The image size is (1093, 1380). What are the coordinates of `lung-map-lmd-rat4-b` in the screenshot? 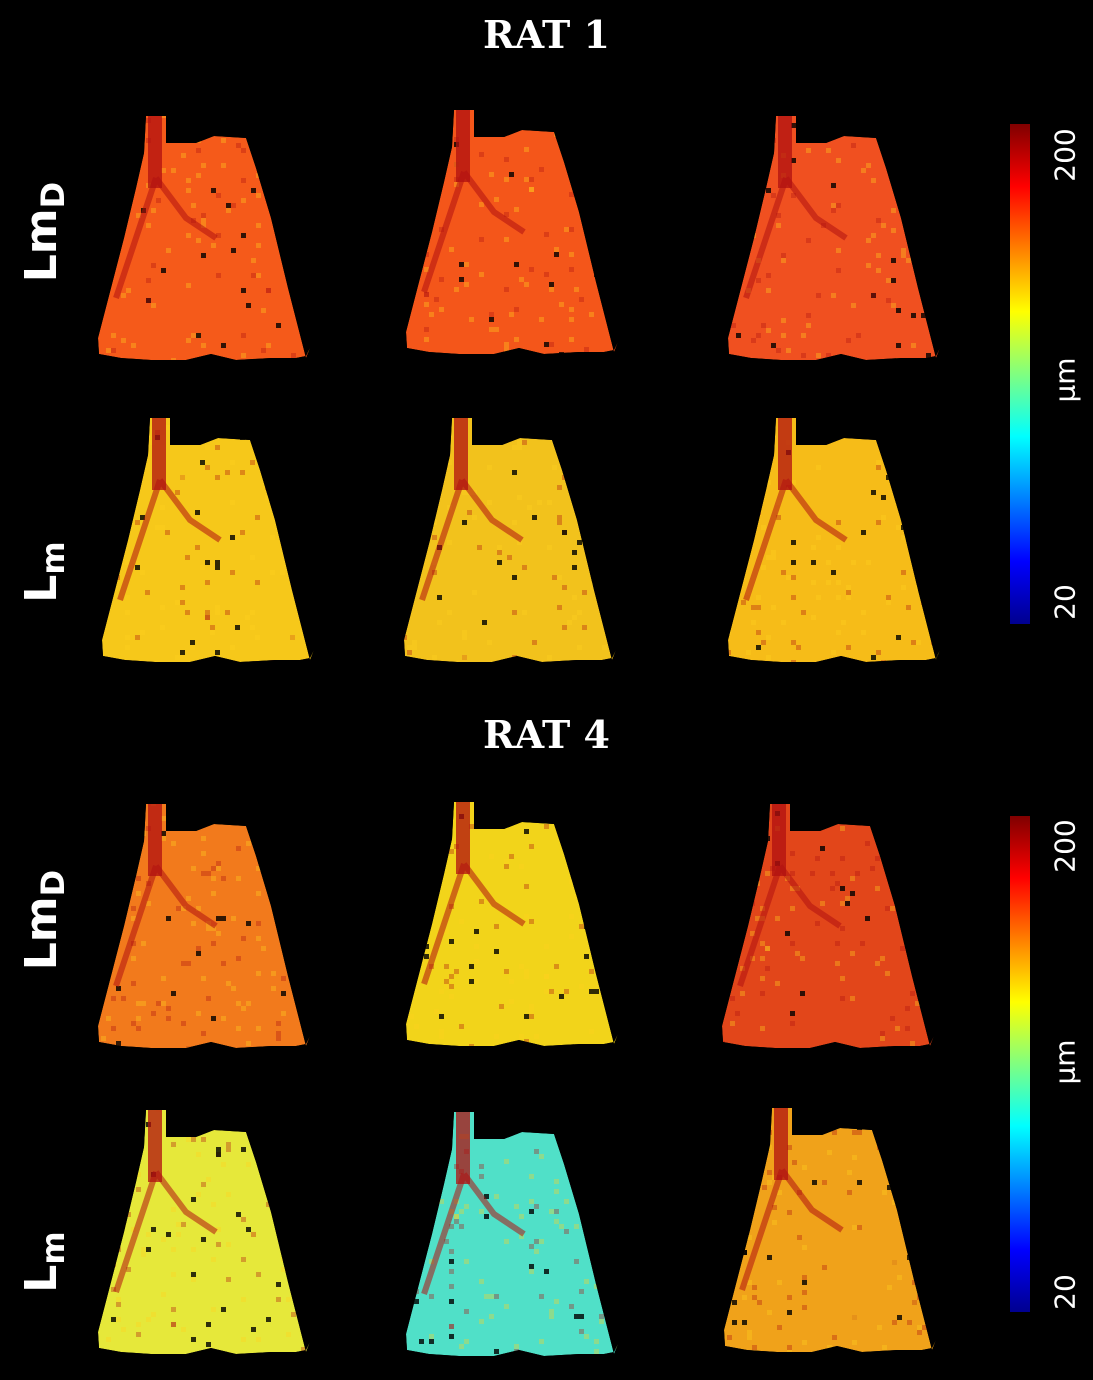 It's located at (512, 924).